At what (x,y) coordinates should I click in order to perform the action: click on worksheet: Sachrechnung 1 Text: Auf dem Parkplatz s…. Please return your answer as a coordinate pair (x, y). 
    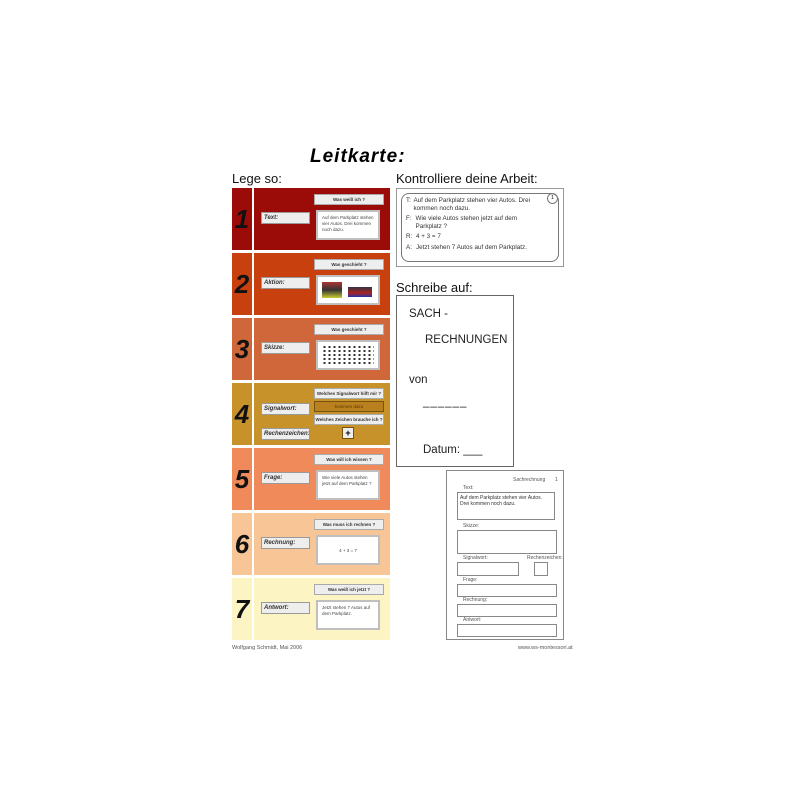
    Looking at the image, I should click on (505, 555).